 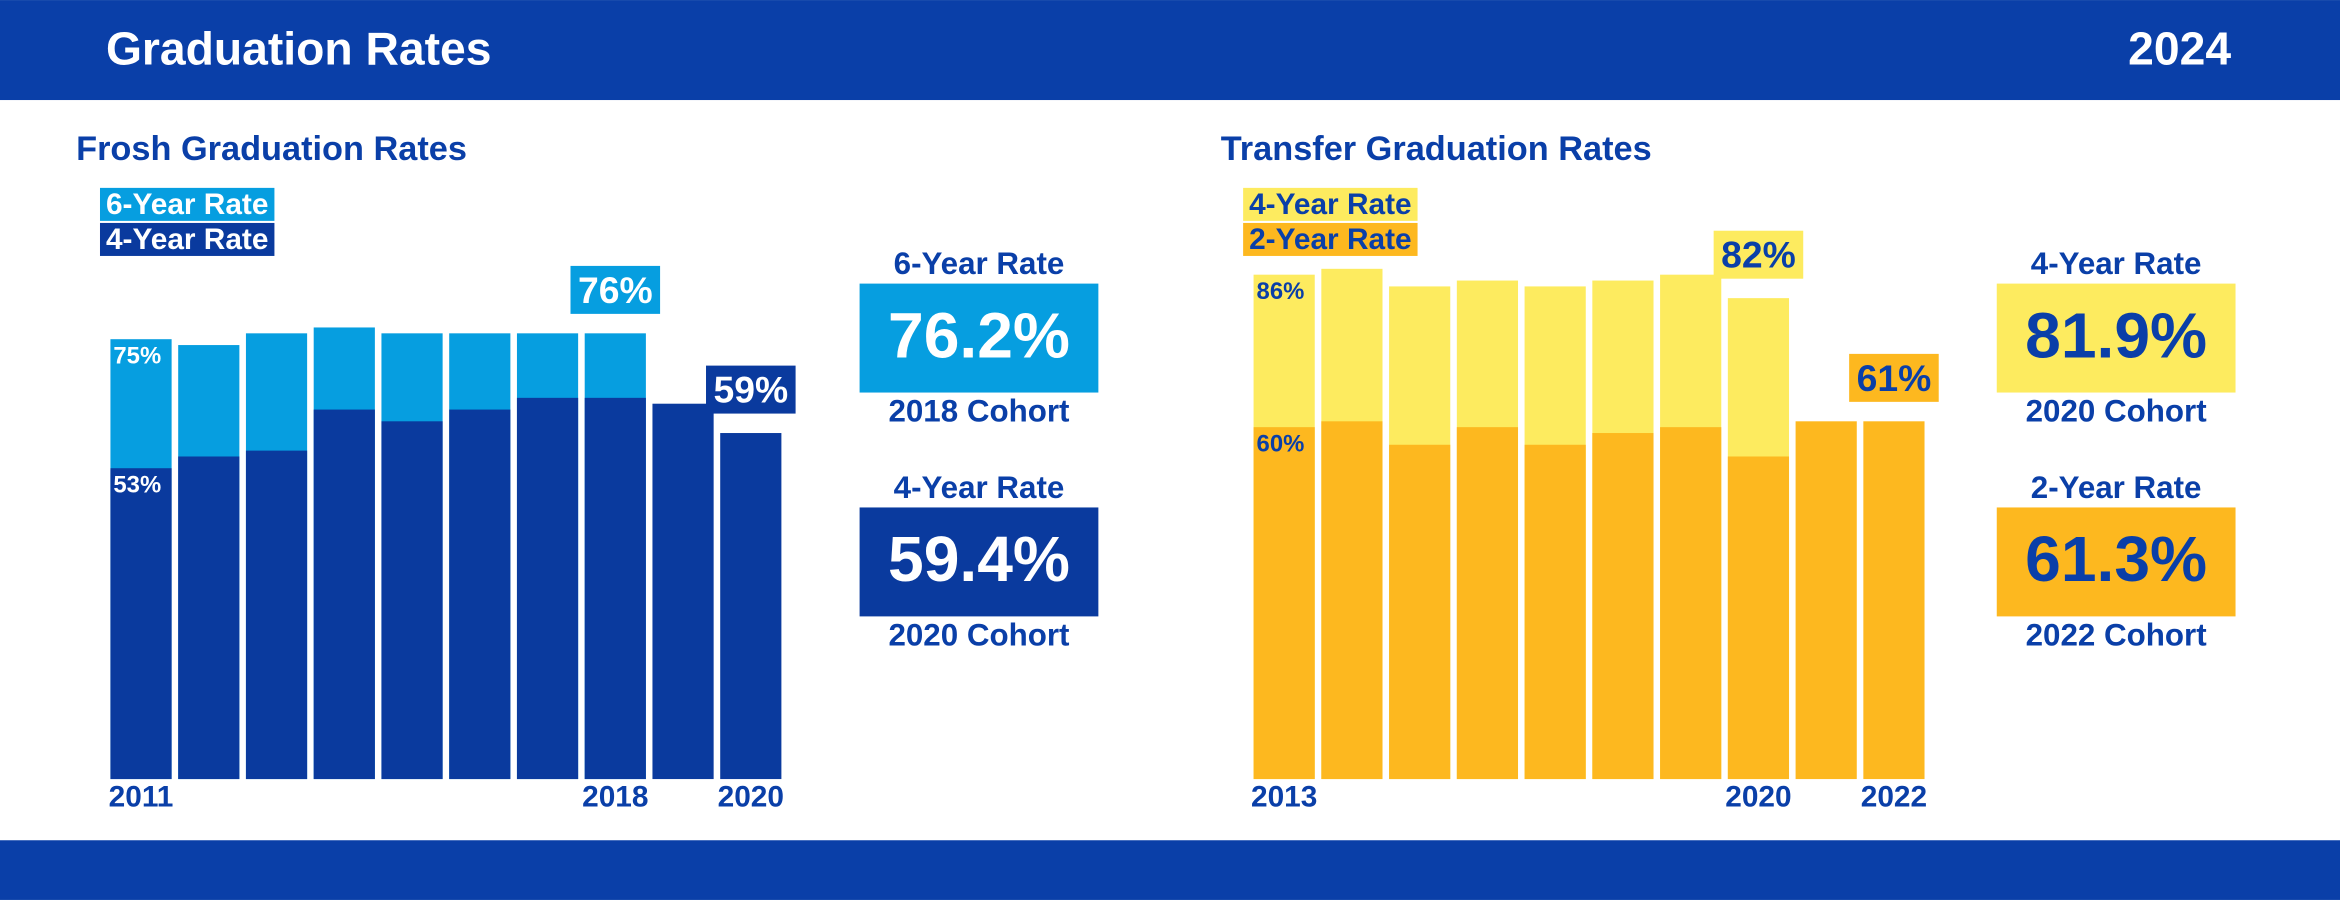 I want to click on summary-label: 6-Year Rate, so click(x=979, y=263).